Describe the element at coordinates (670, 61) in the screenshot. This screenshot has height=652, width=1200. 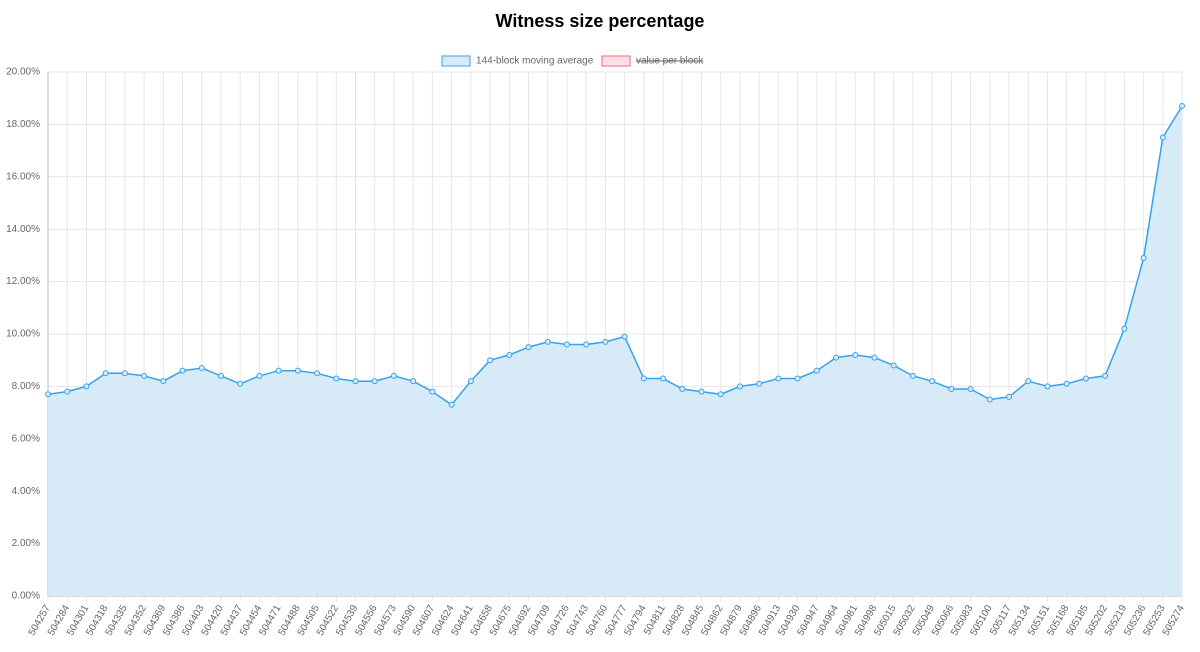
I see `legend-label: value per block` at that location.